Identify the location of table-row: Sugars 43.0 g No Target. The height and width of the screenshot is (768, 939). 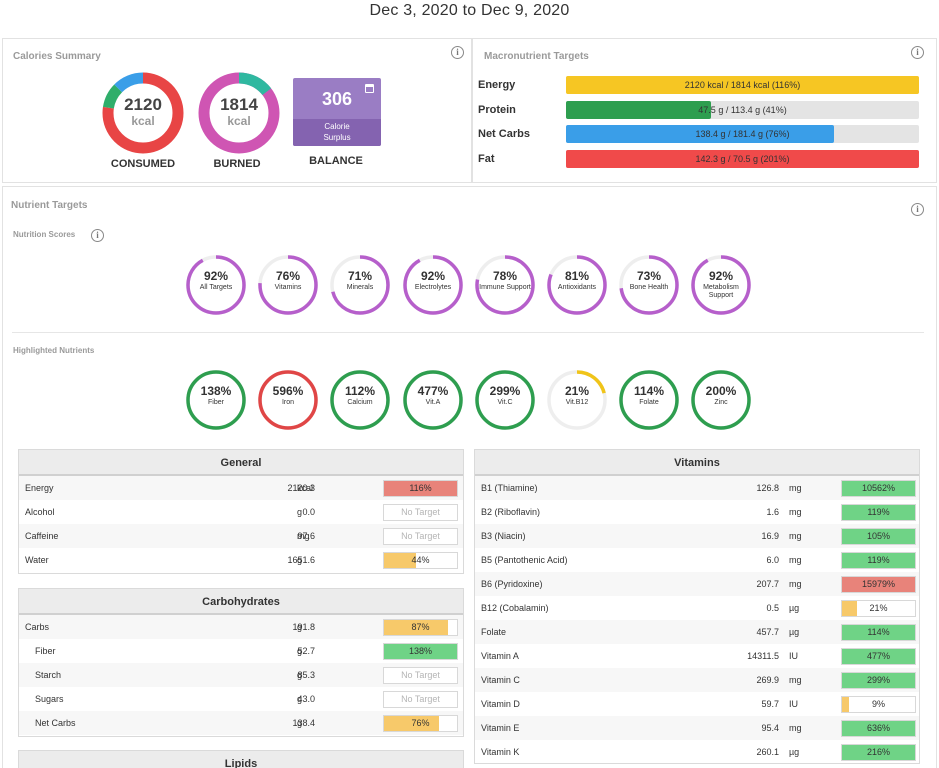
(241, 699).